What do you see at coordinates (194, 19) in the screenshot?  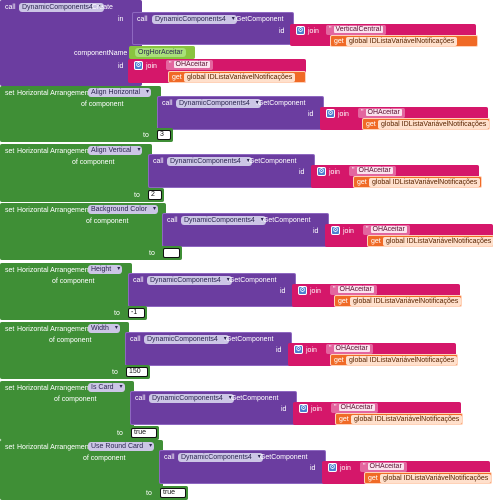 I see `create-inner-component-dropdown: DynamicComponents4` at bounding box center [194, 19].